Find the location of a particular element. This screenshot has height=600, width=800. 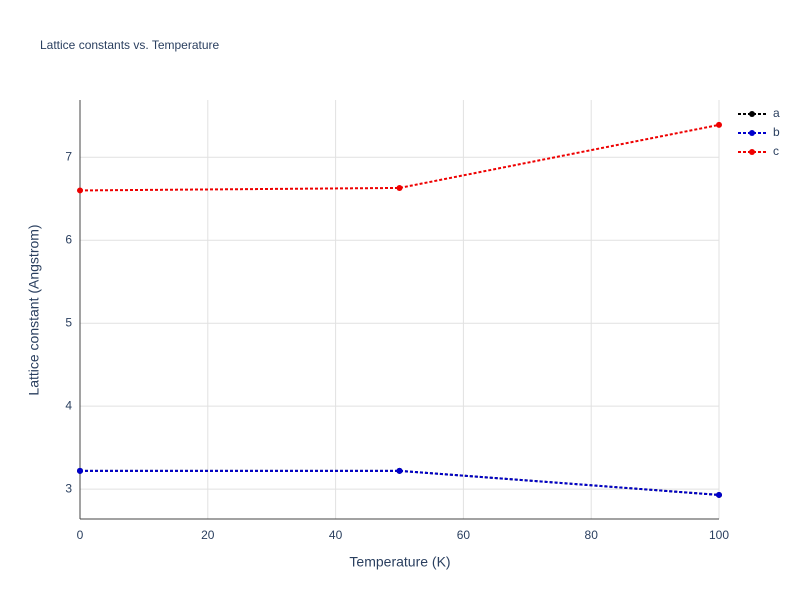

legend-label: c is located at coordinates (776, 151).